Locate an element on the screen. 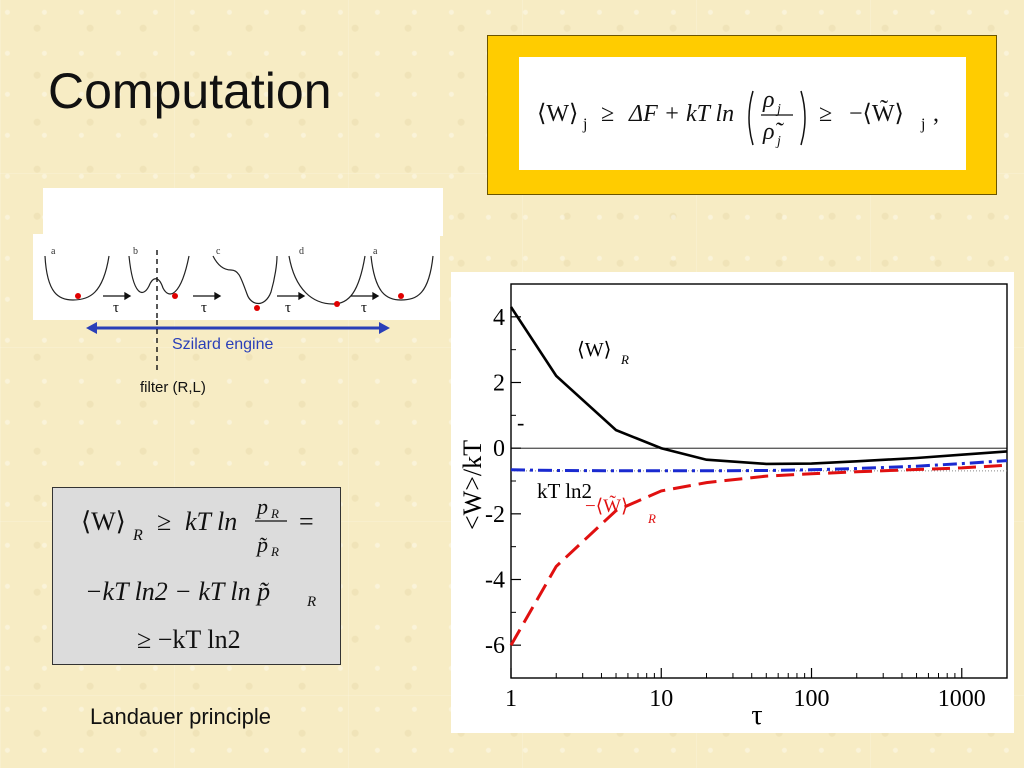 This screenshot has width=1024, height=768. panel-label-b: b is located at coordinates (135, 251).